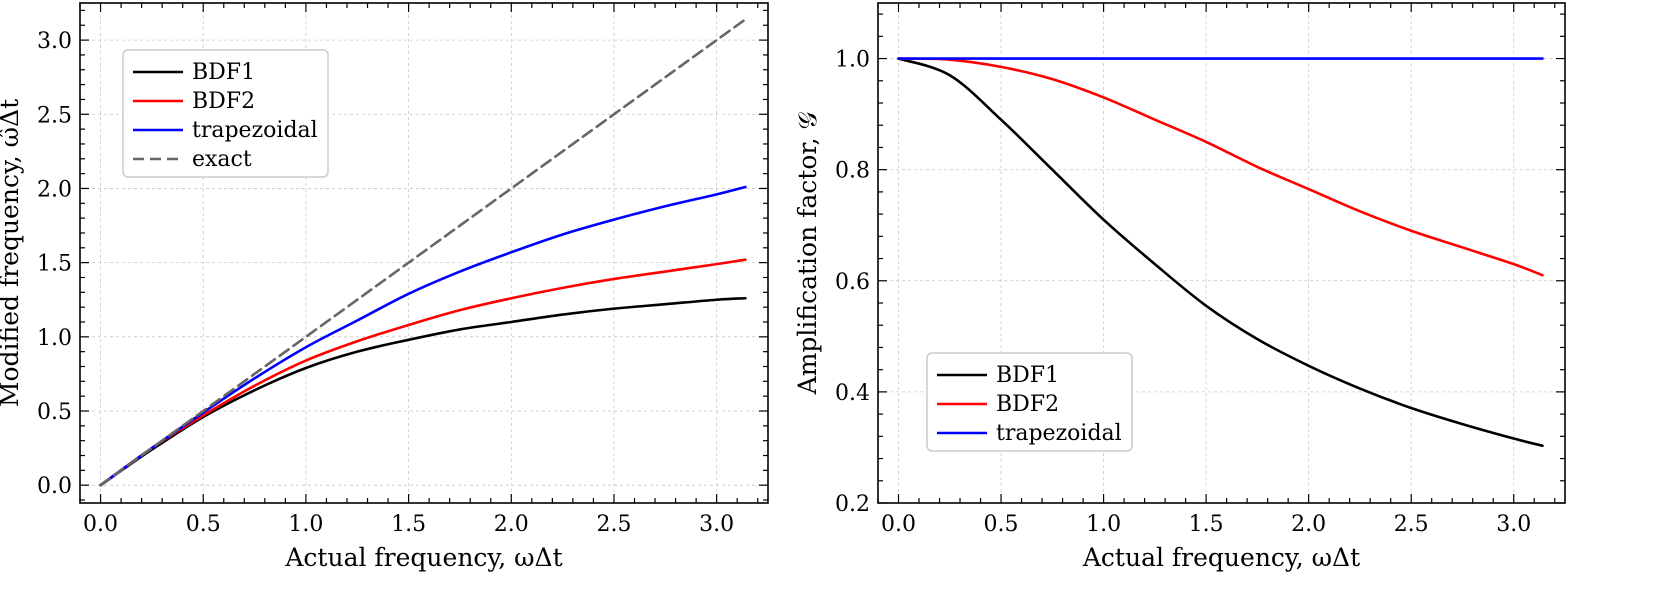  I want to click on legend: BDF1 BDF2 trapezoidal, so click(1029, 402).